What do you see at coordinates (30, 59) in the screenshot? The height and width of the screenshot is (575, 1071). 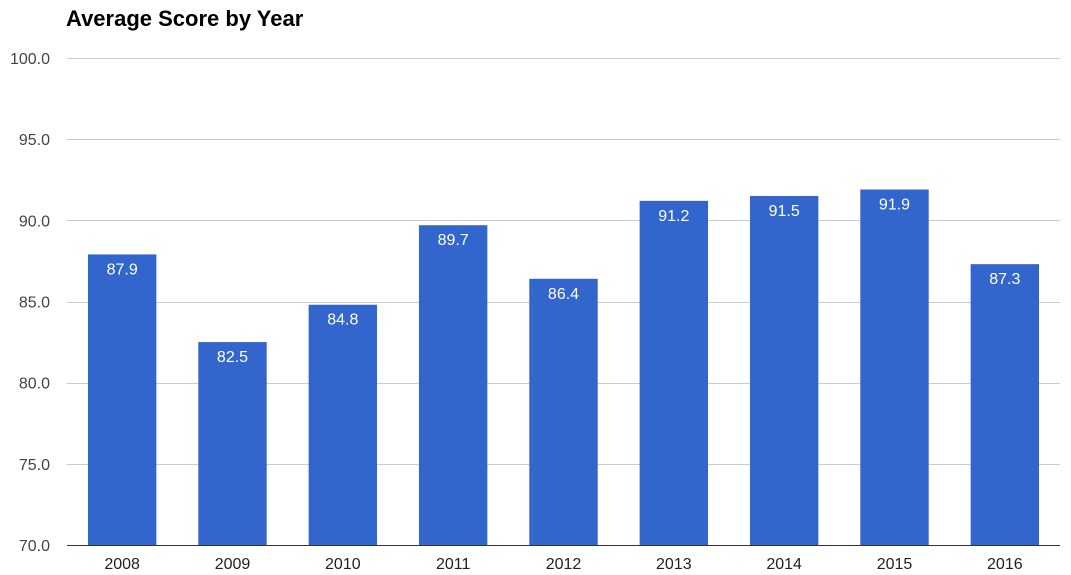 I see `y-tick-label: 100.0` at bounding box center [30, 59].